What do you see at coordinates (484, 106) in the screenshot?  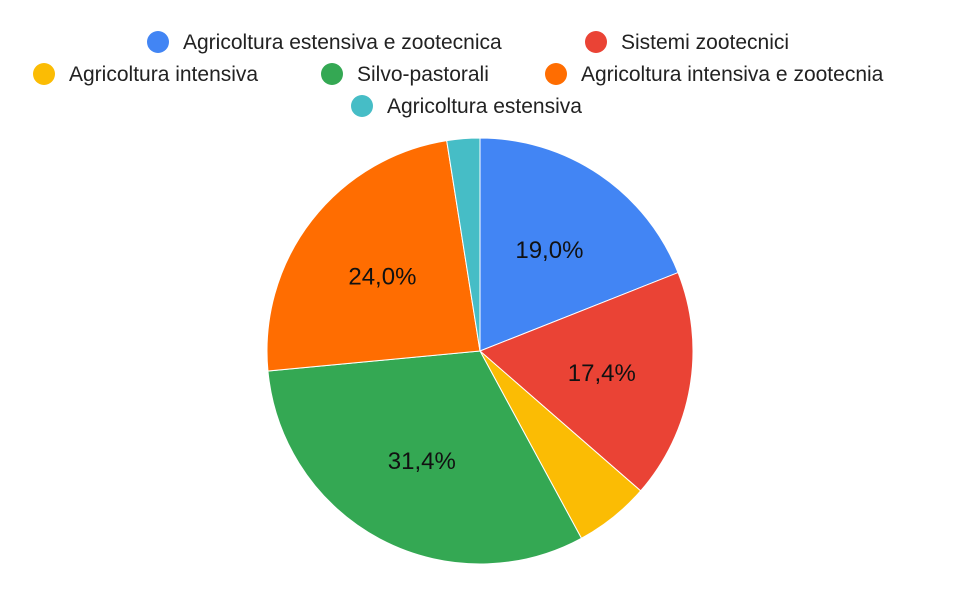 I see `legend-label: Agricoltura estensiva` at bounding box center [484, 106].